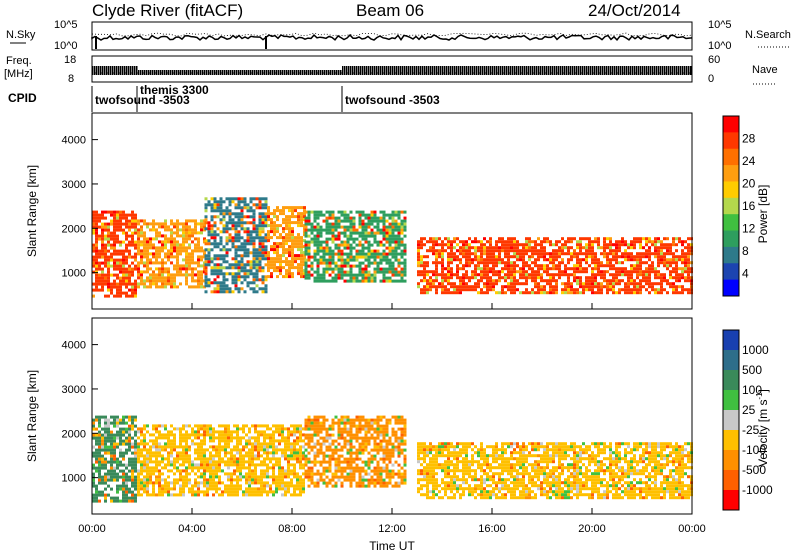 The width and height of the screenshot is (800, 554). Describe the element at coordinates (392, 34) in the screenshot. I see `nsearch-trace` at that location.